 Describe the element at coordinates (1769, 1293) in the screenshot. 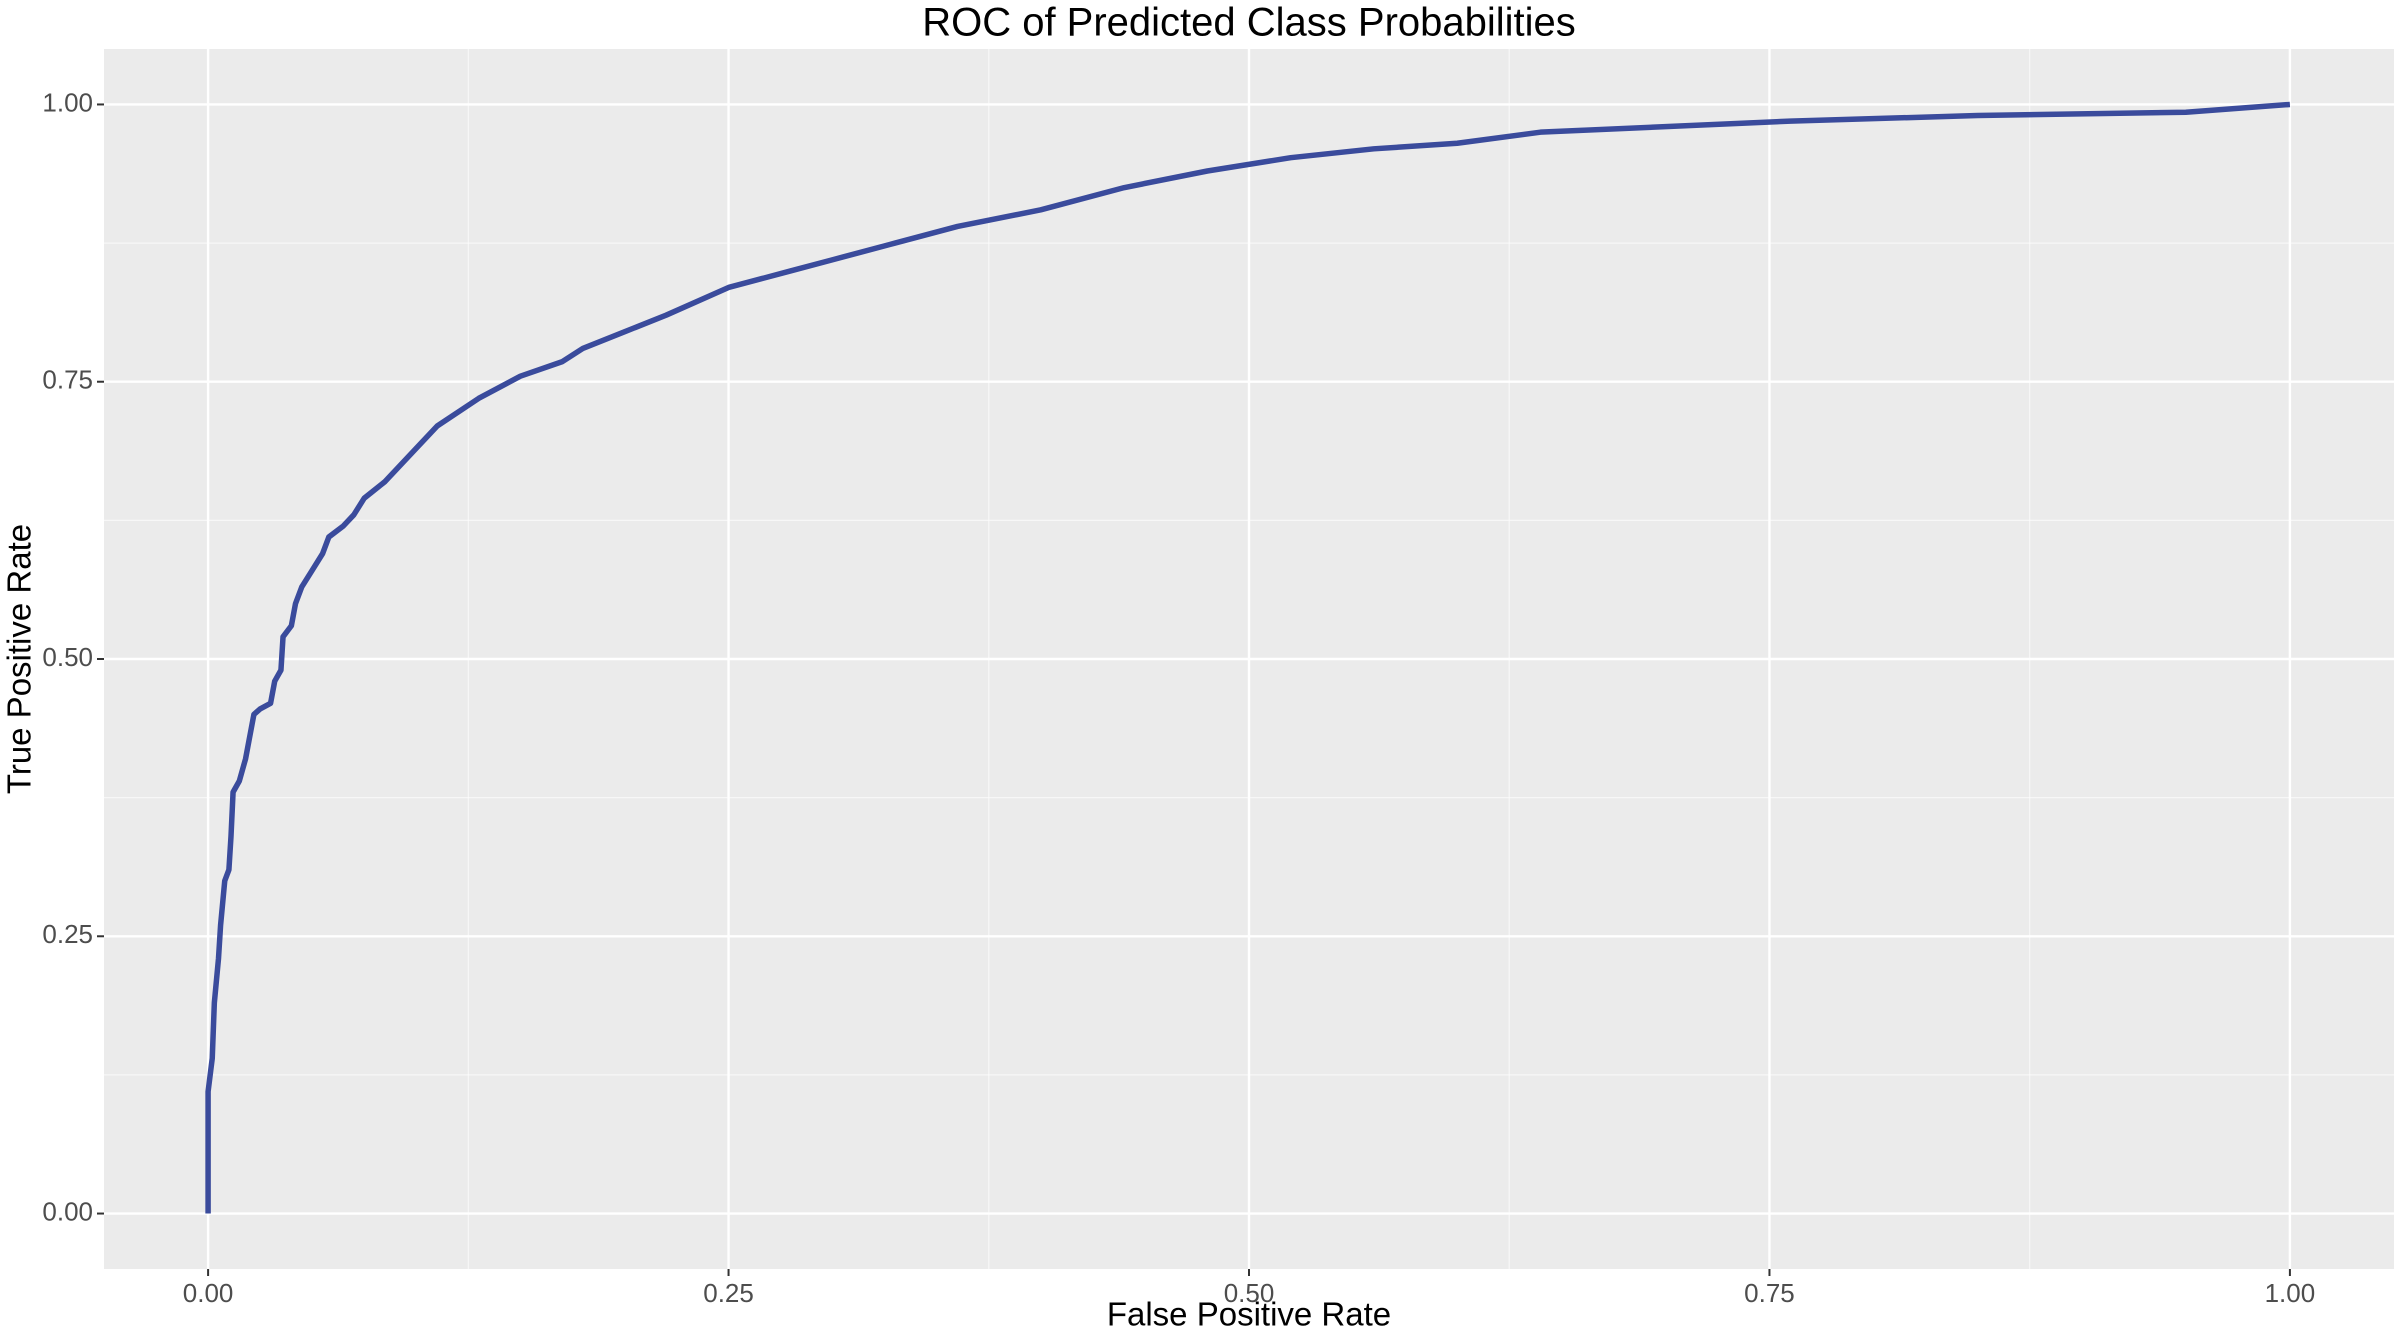

I see `x-tick-label: 0.75` at that location.